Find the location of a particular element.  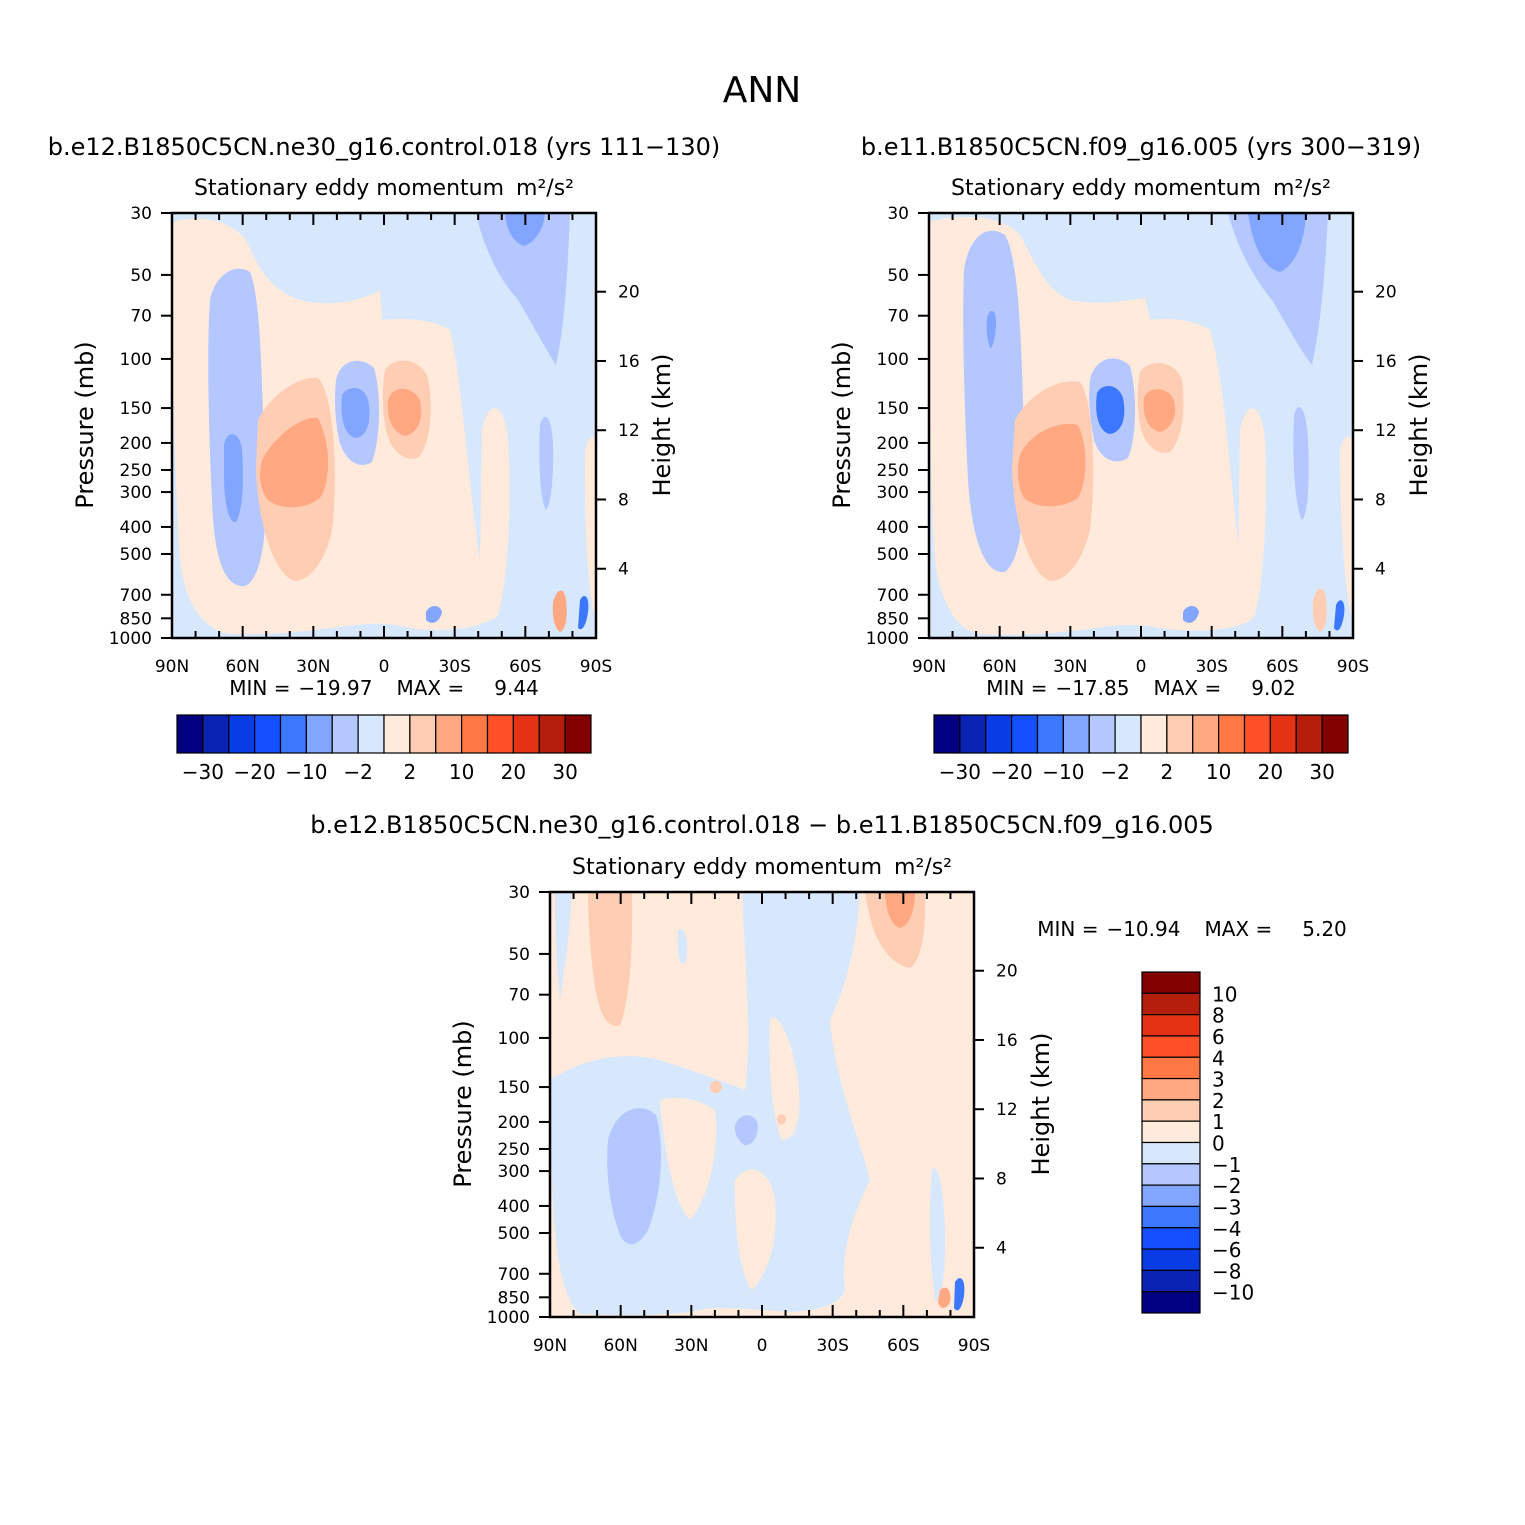

y-tick-label: 250 is located at coordinates (893, 471).